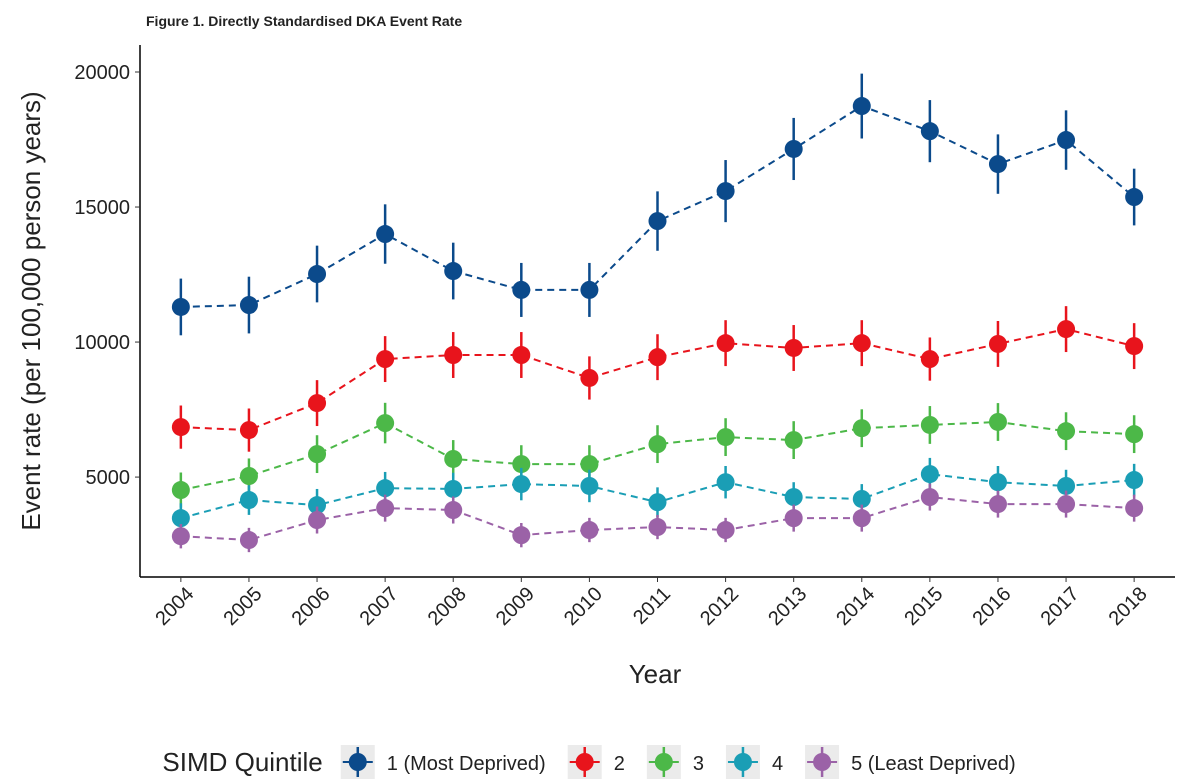 The width and height of the screenshot is (1200, 783). I want to click on legend-title: SIMD Quintile, so click(242, 762).